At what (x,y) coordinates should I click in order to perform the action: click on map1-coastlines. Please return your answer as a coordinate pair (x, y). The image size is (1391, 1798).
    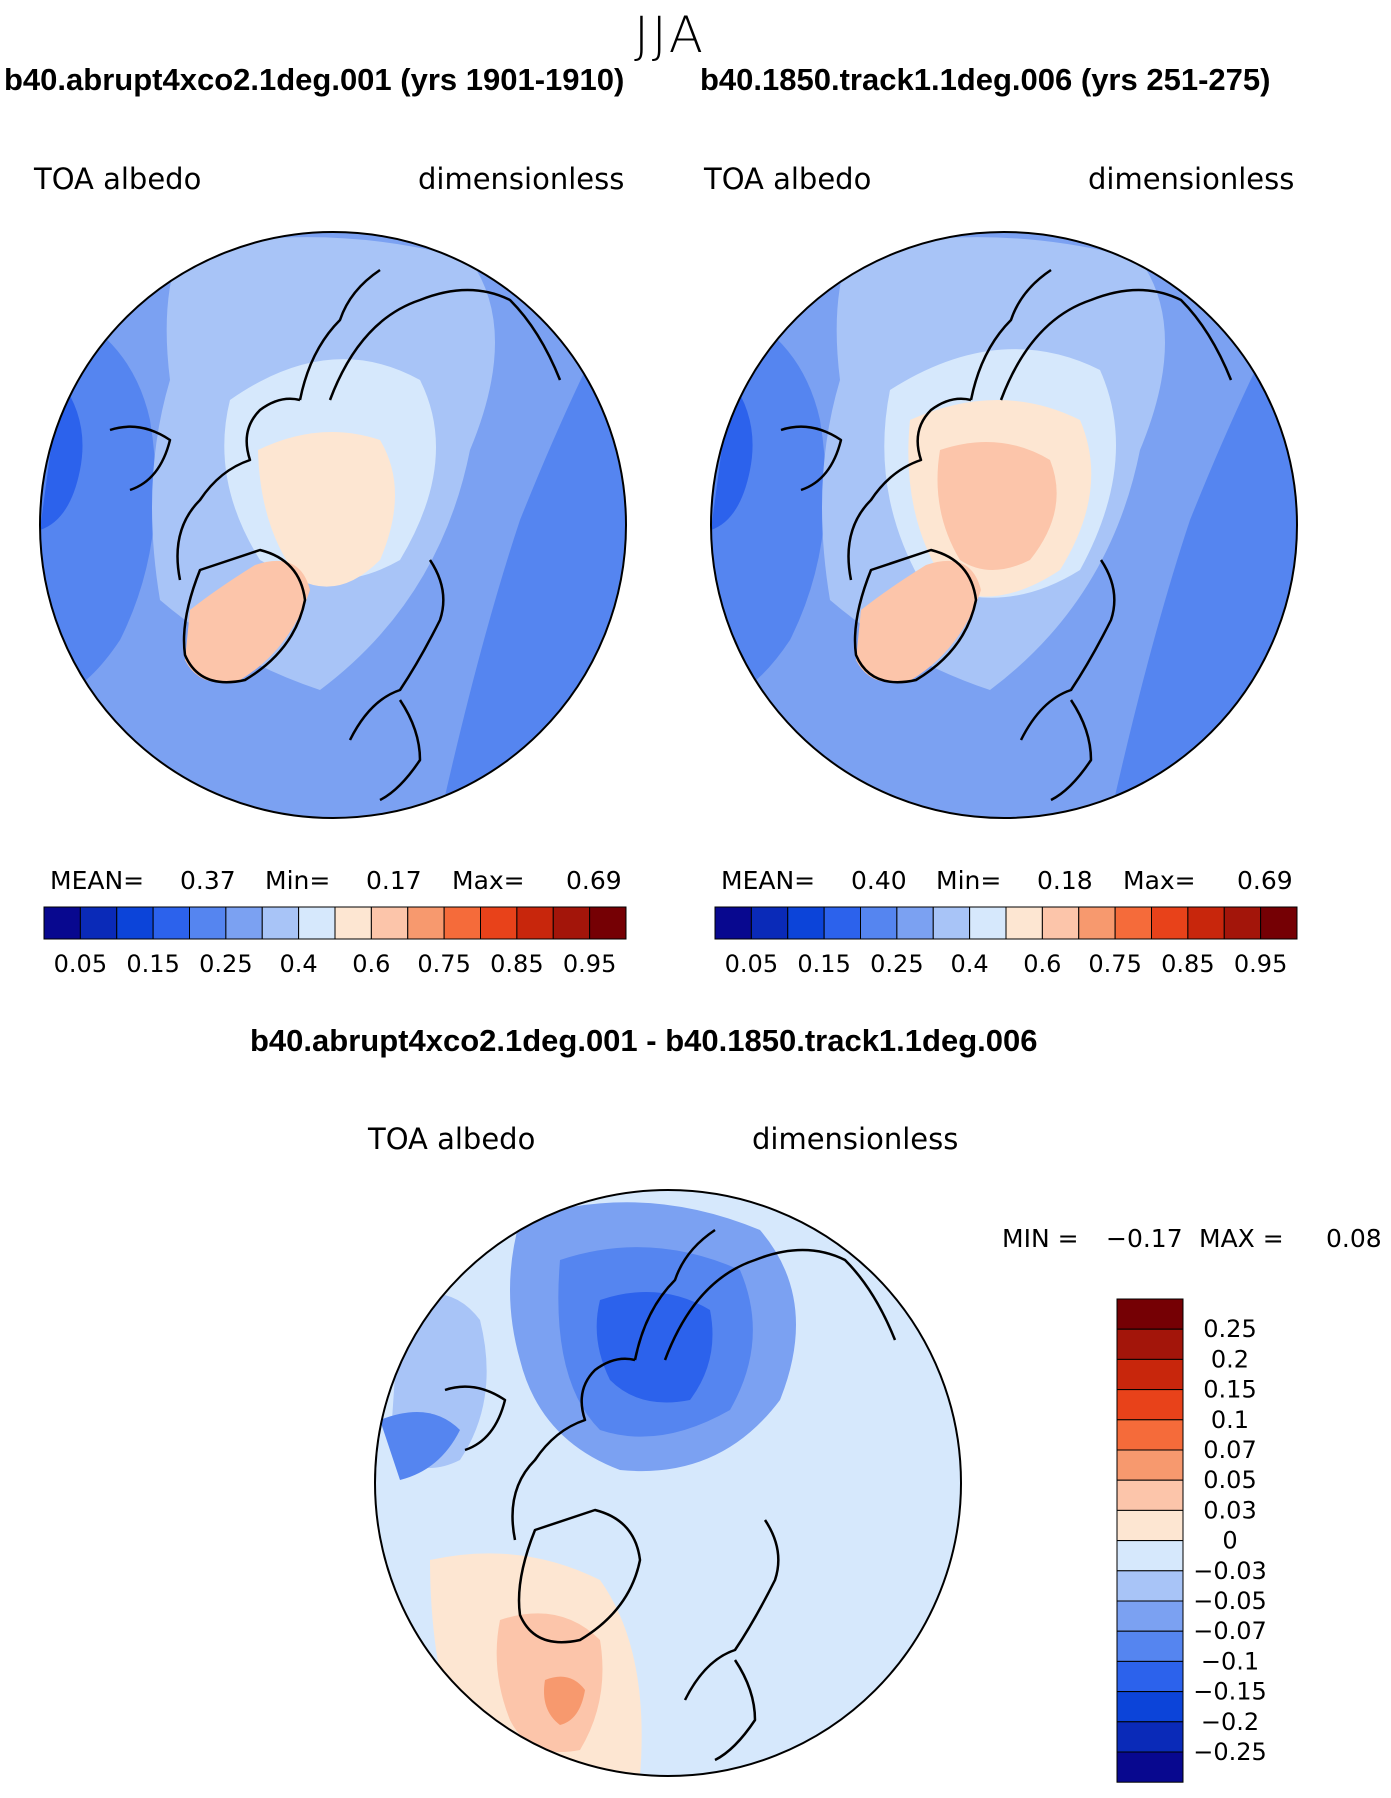
    Looking at the image, I should click on (335, 535).